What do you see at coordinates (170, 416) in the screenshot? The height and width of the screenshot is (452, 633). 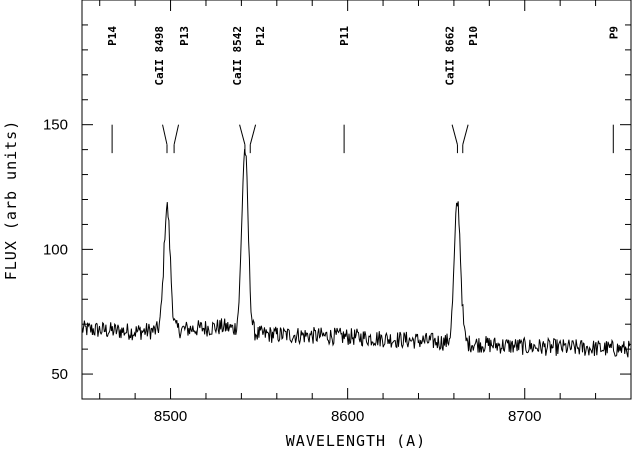 I see `x-tick-label: 8500` at bounding box center [170, 416].